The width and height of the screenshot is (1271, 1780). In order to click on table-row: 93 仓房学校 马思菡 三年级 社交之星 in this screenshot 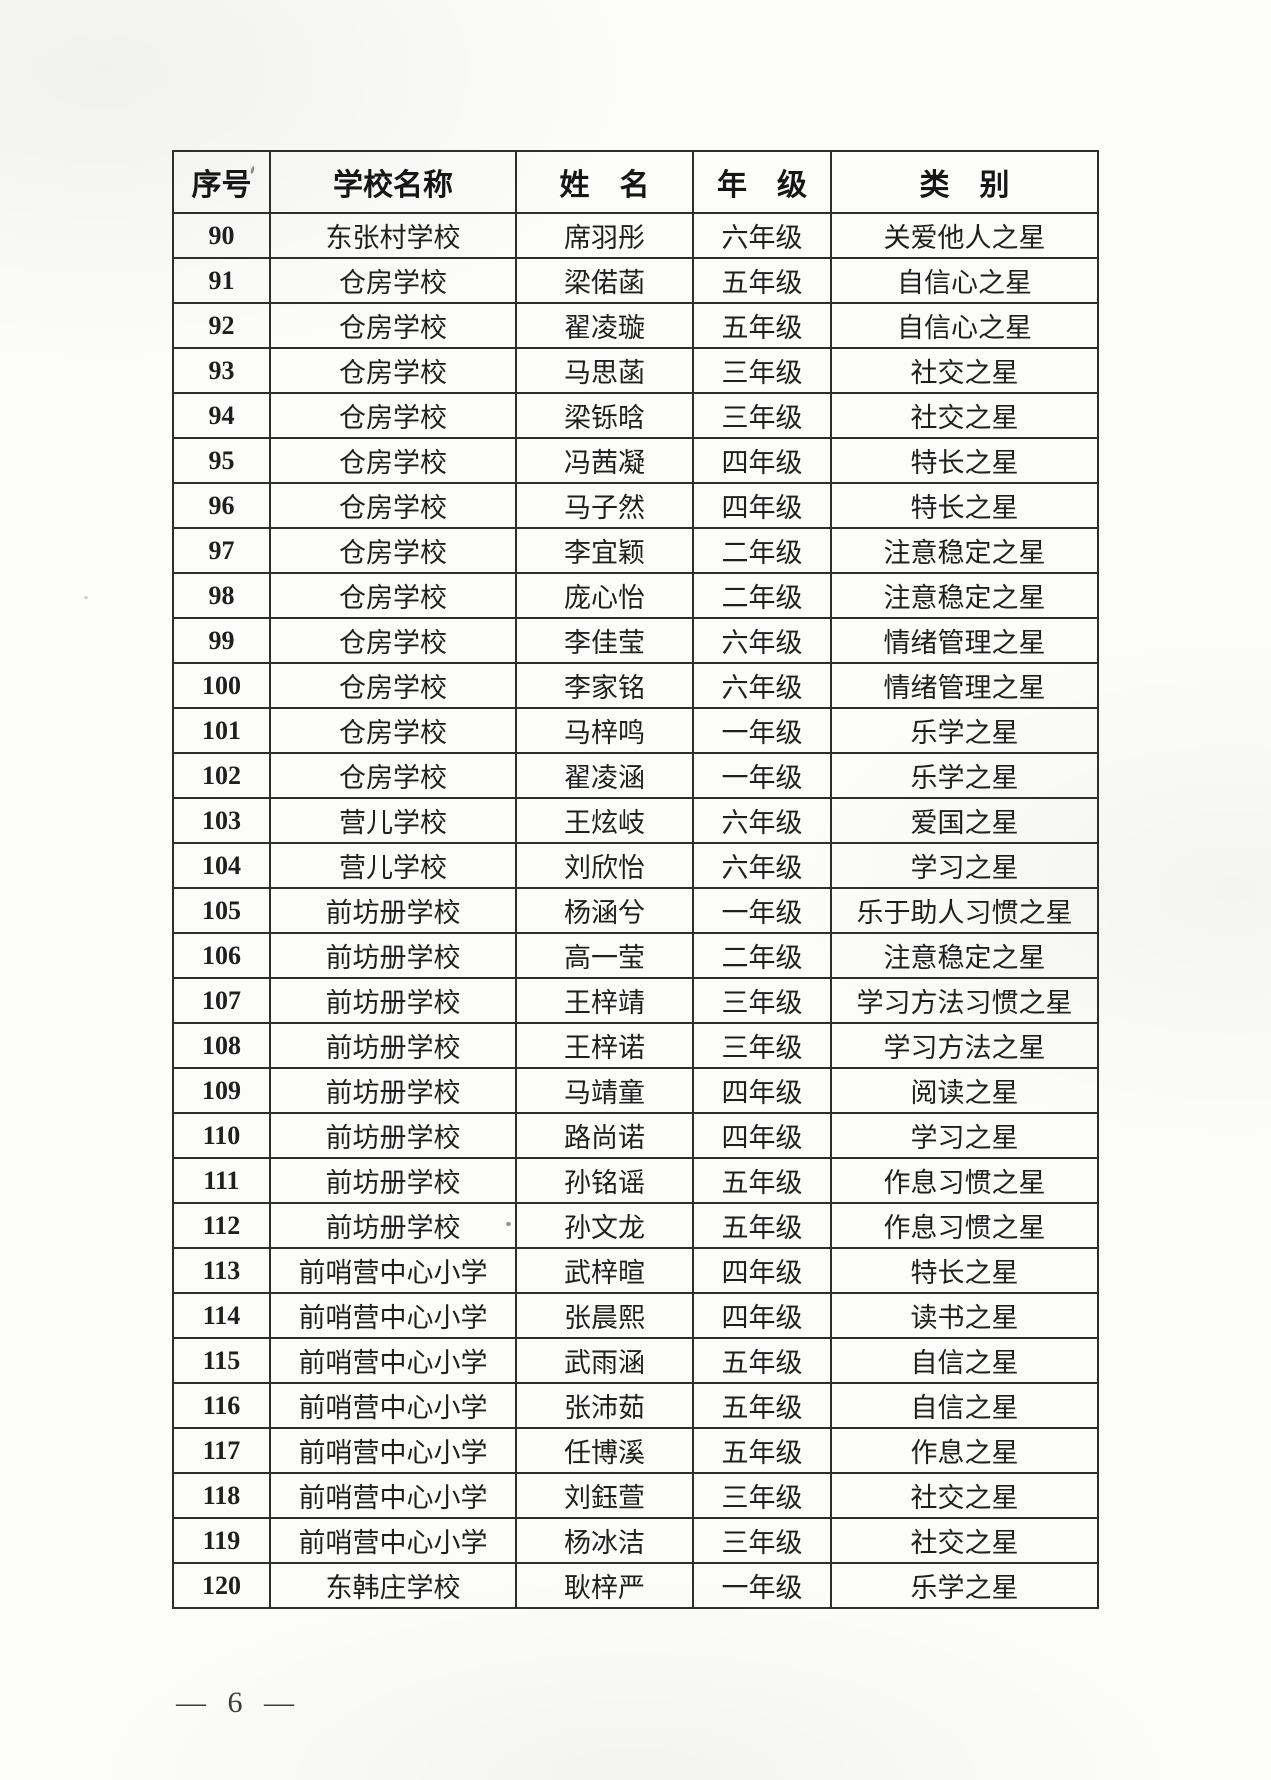, I will do `click(635, 370)`.